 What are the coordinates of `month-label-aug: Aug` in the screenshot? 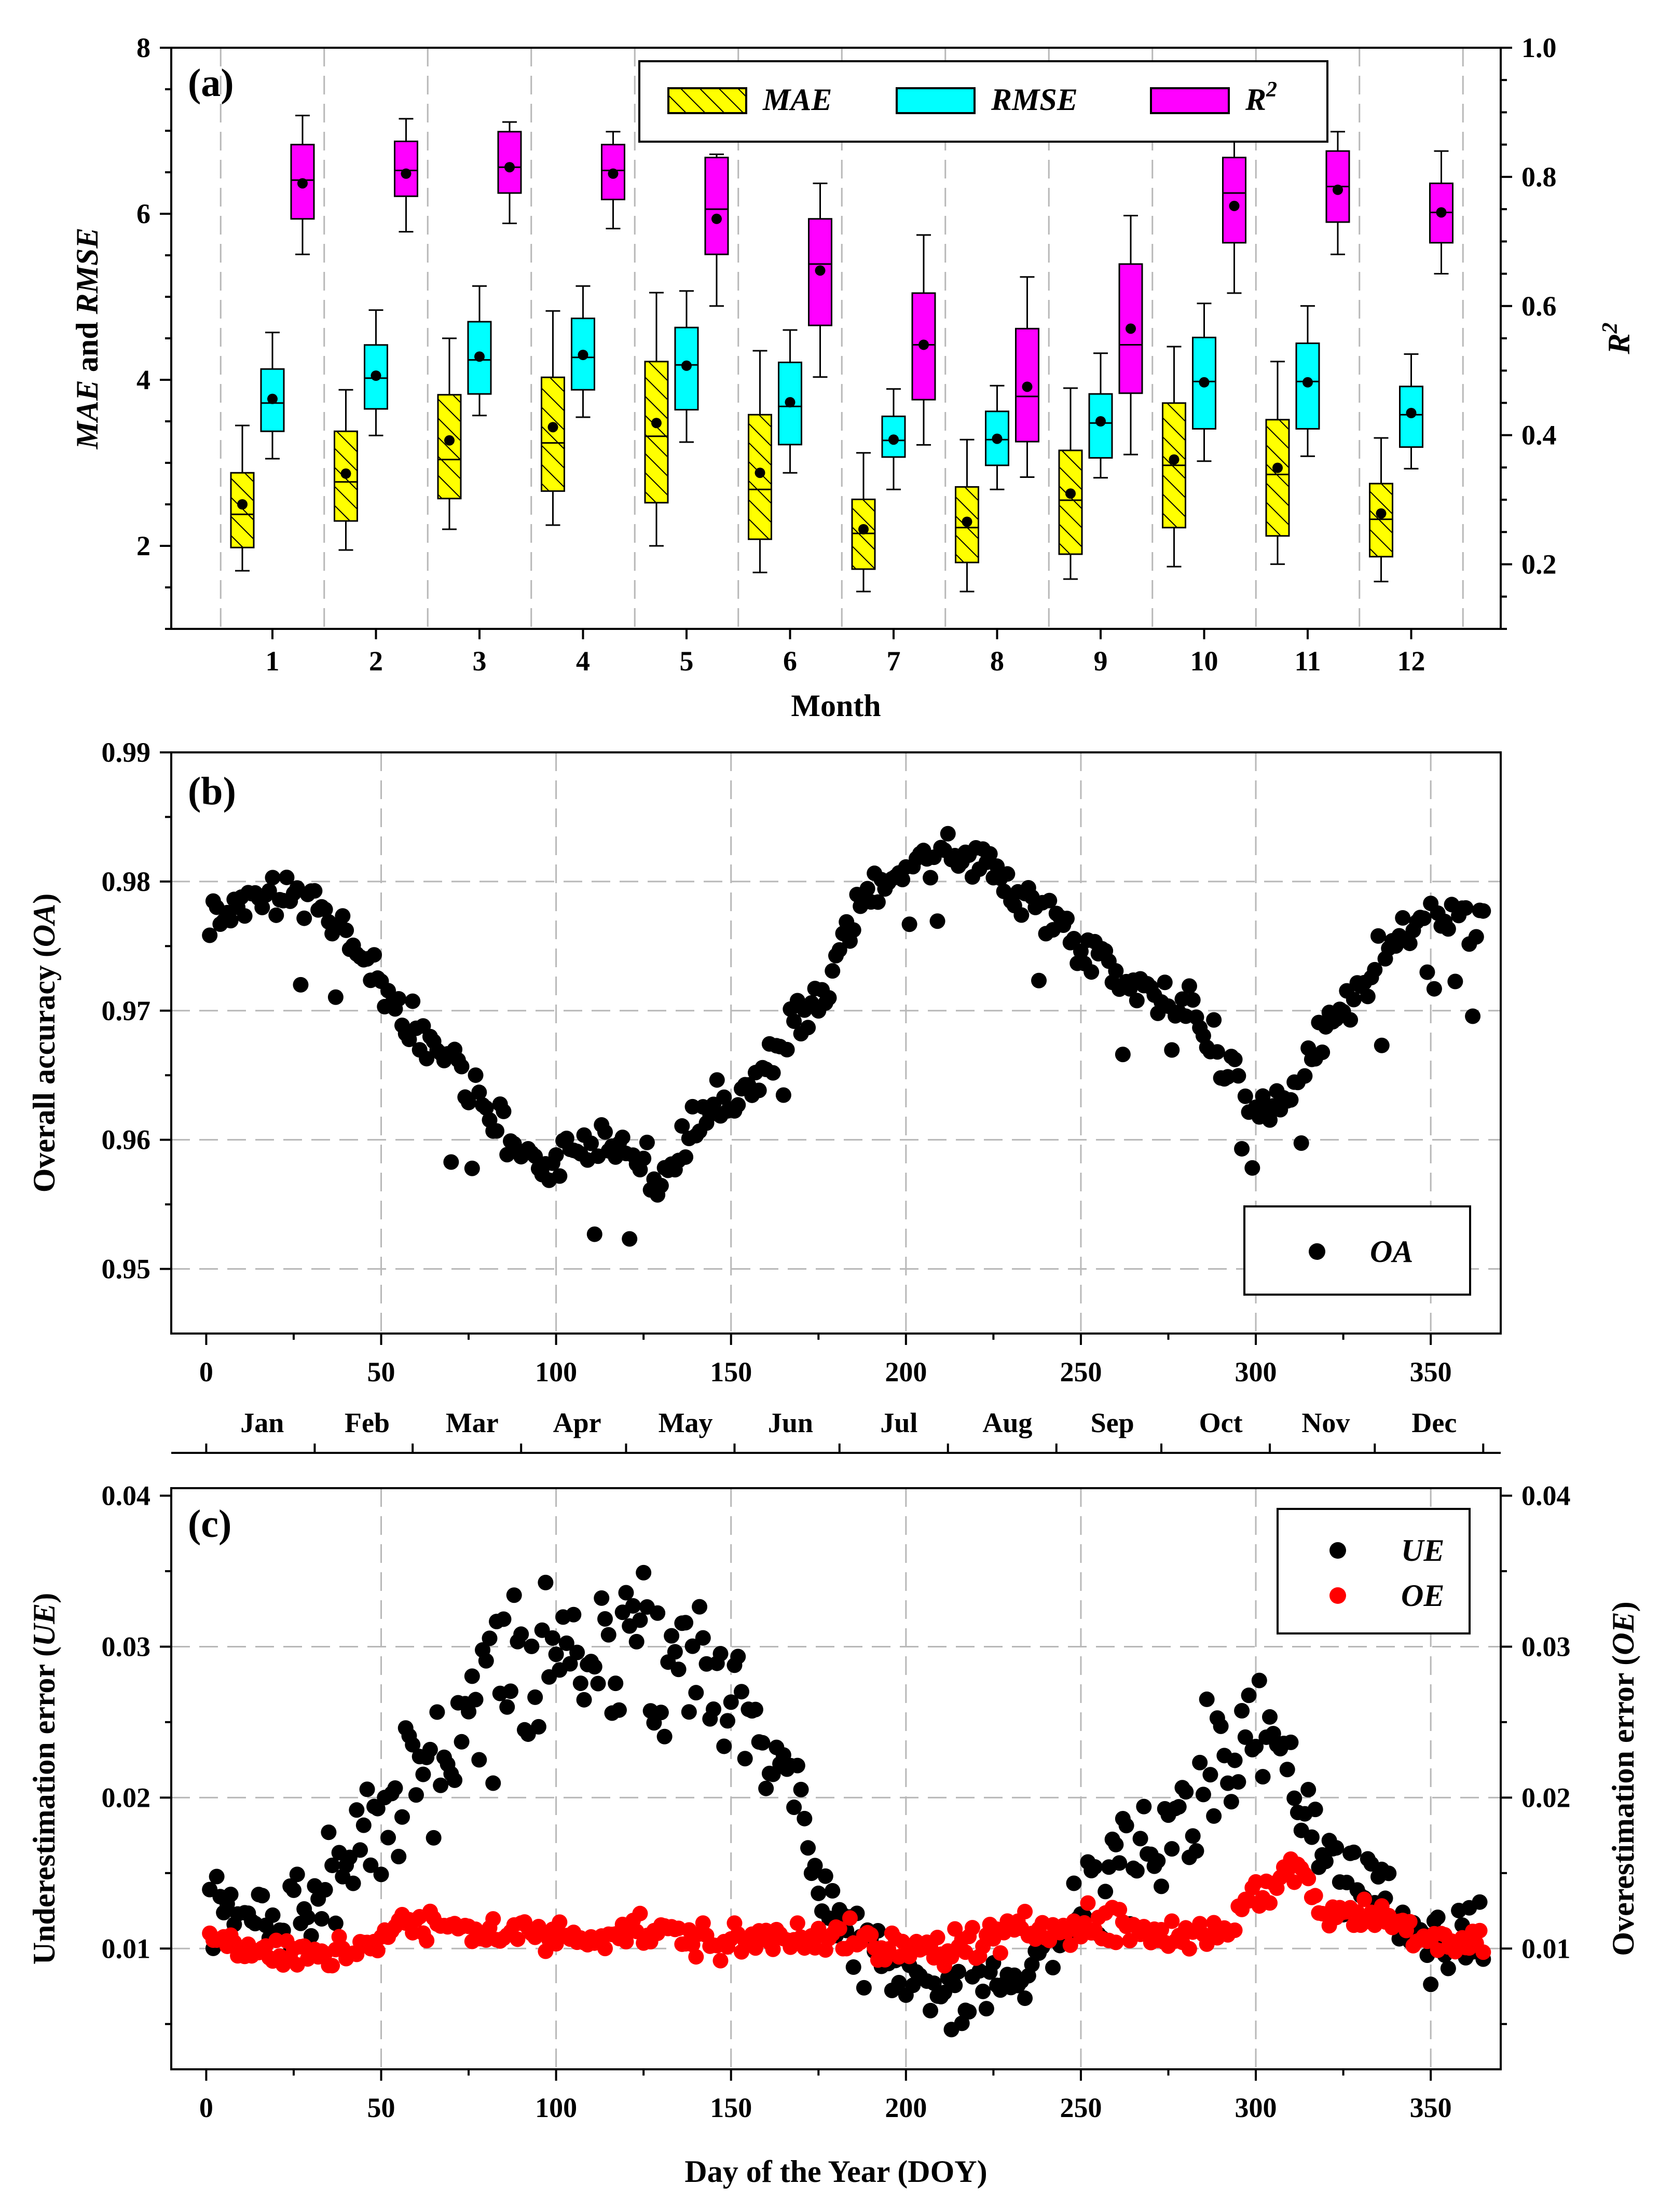 It's located at (1007, 1423).